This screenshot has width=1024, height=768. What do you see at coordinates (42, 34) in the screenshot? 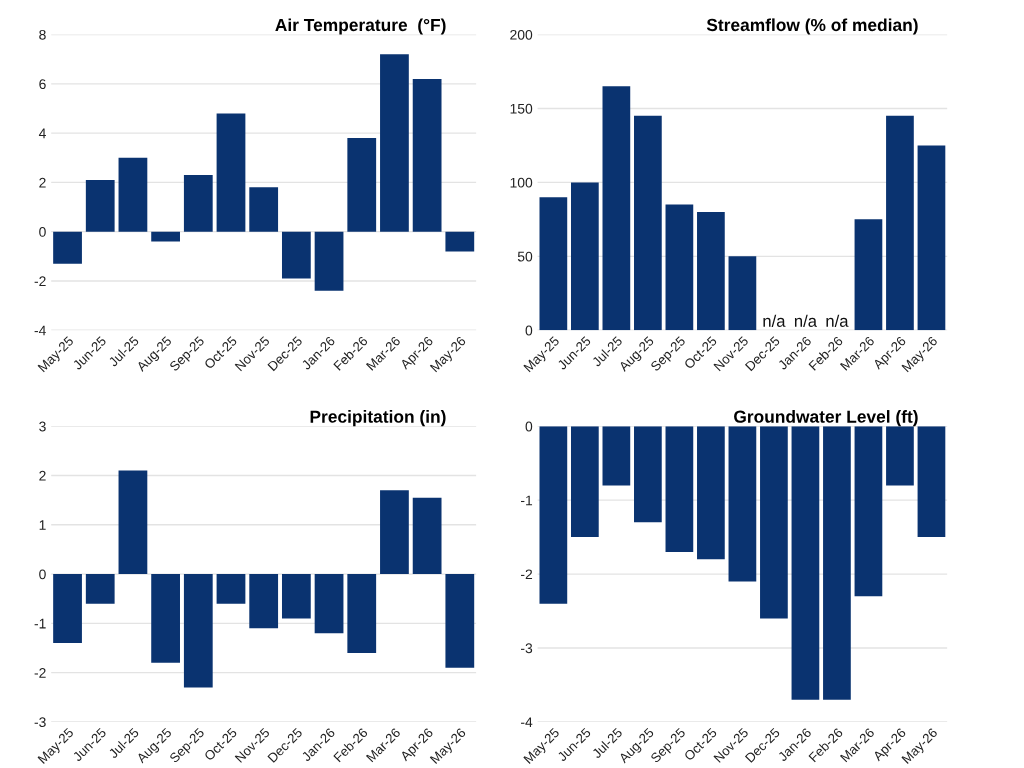
I see `y-tick-label: 8` at bounding box center [42, 34].